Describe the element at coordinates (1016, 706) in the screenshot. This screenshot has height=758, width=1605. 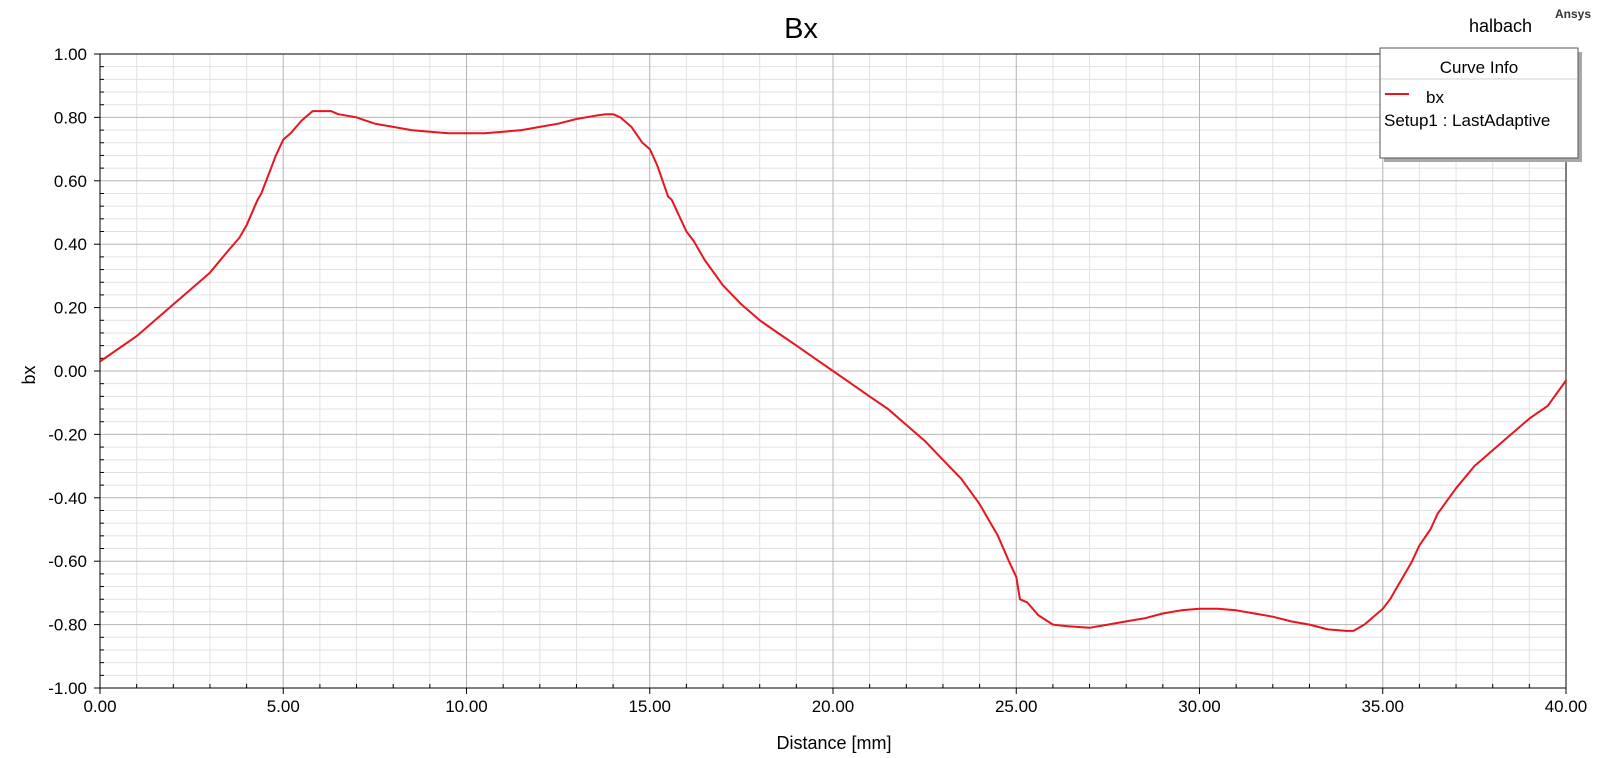
I see `x-tick-label: 25.00` at that location.